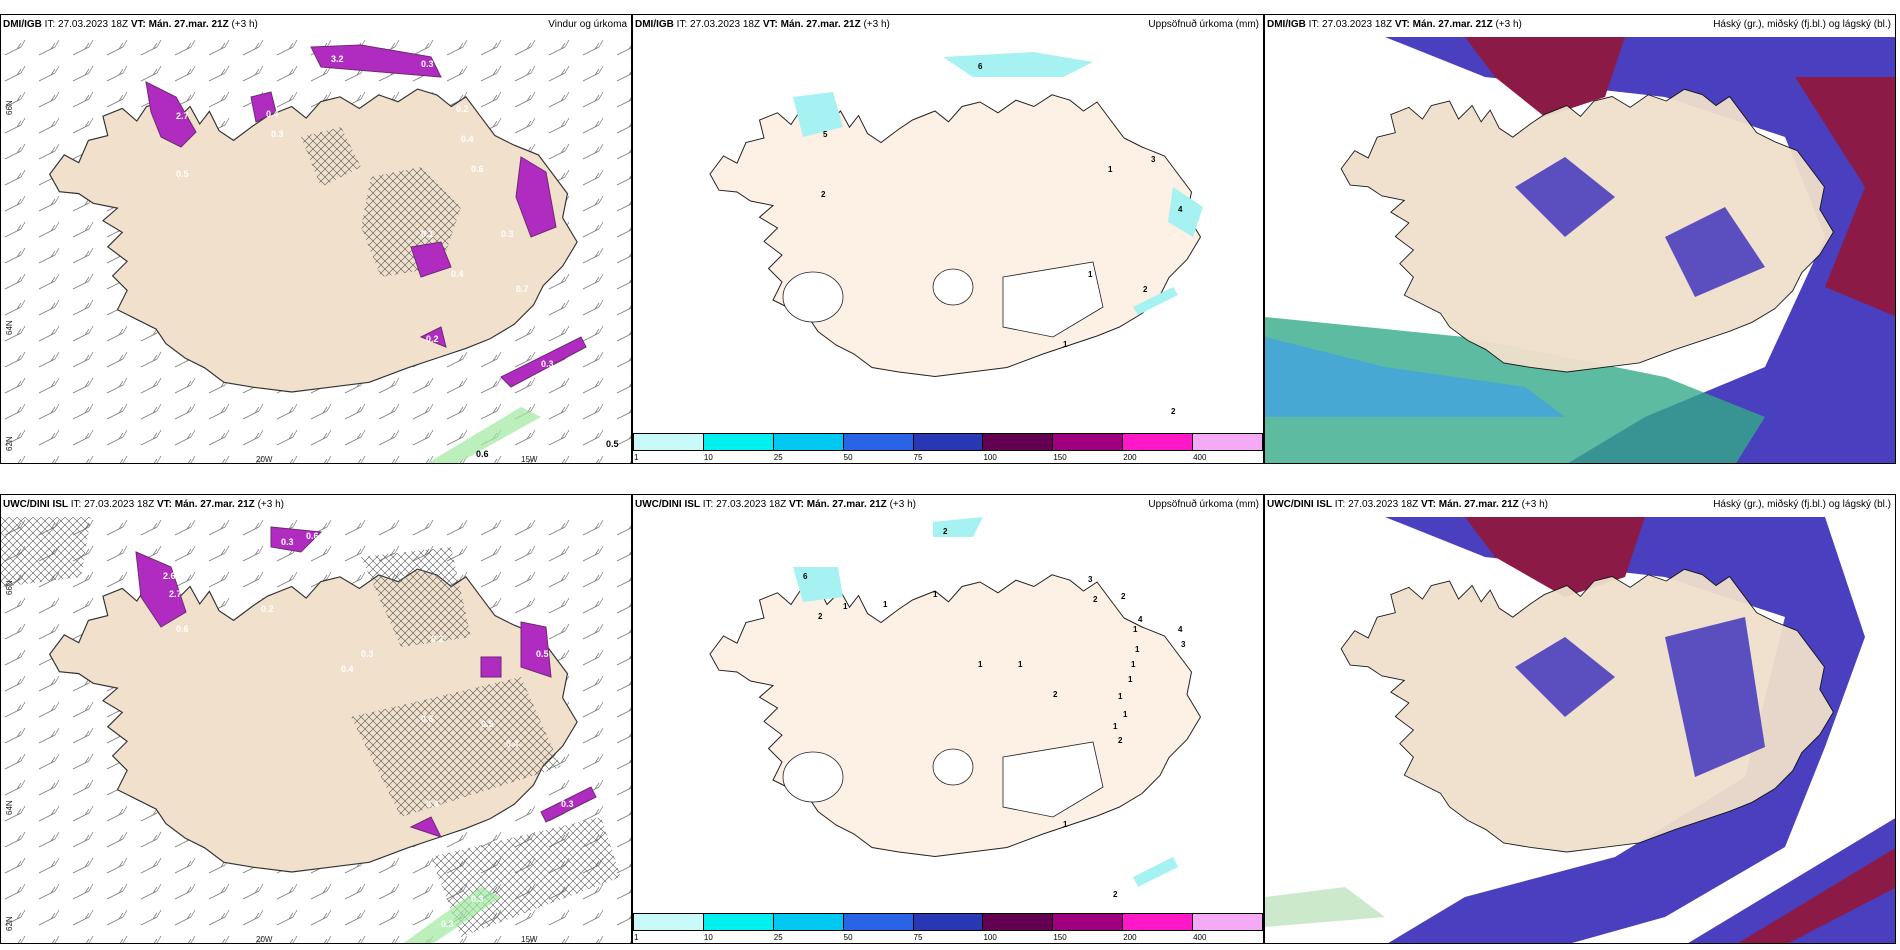 Image resolution: width=1900 pixels, height=950 pixels. I want to click on map-canvas: 6 5 2 1 3 4 1 2 1 2, so click(956, 234).